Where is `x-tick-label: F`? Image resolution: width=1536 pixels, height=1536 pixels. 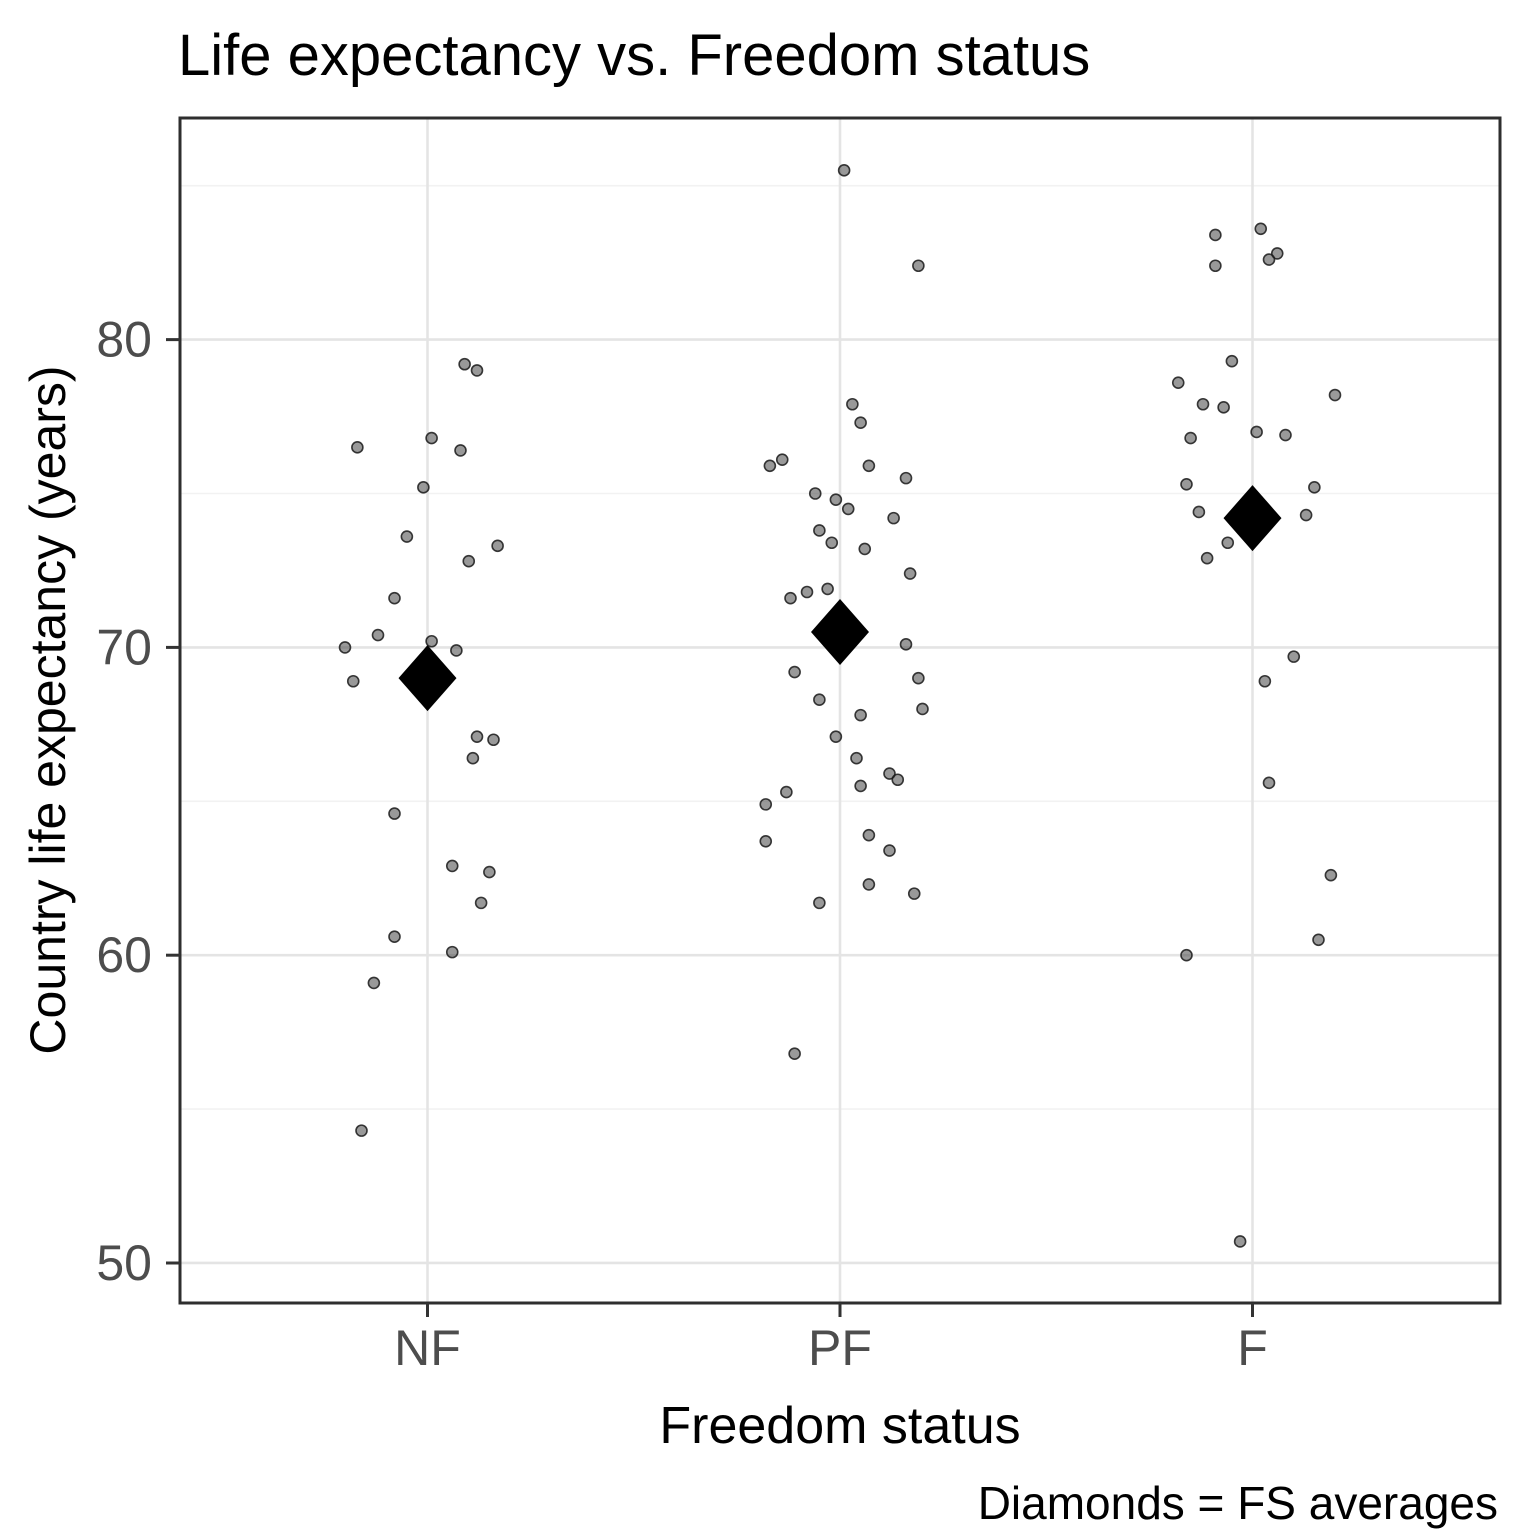
x-tick-label: F is located at coordinates (1252, 1348).